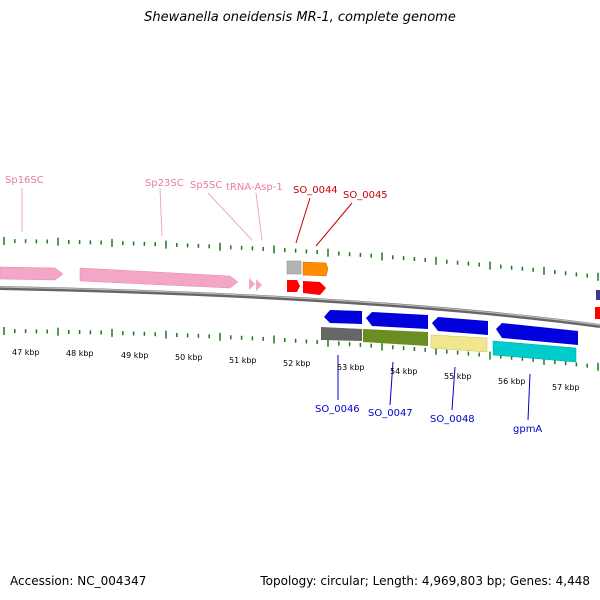  What do you see at coordinates (459, 343) in the screenshot?
I see `so-0048-block` at bounding box center [459, 343].